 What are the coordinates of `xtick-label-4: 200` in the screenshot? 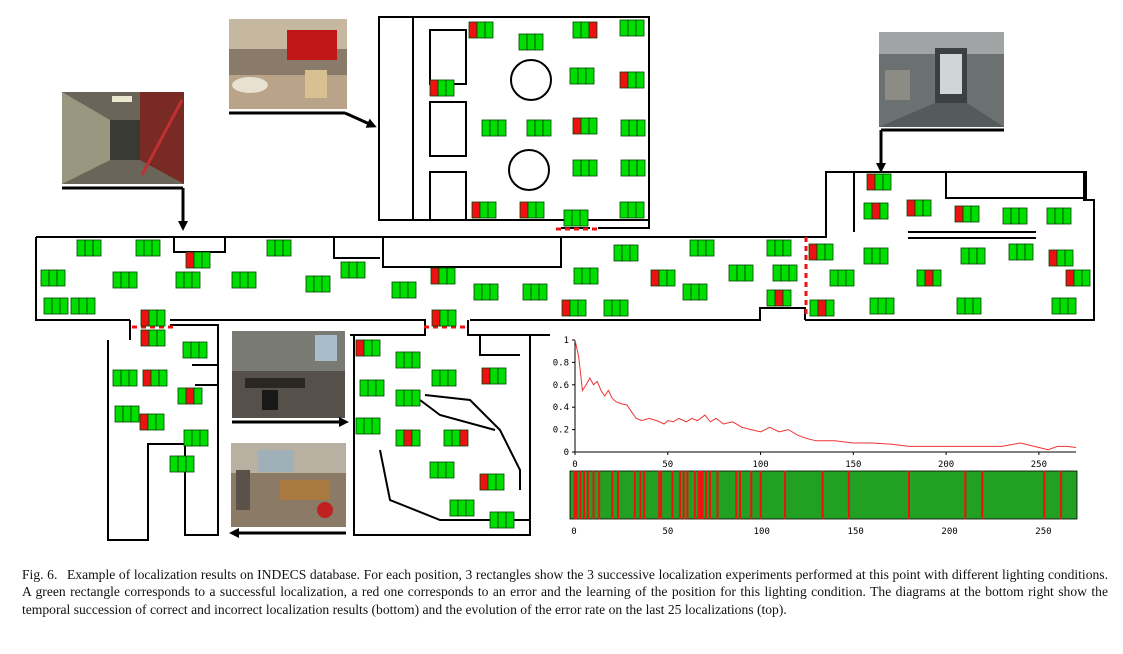 It's located at (946, 465).